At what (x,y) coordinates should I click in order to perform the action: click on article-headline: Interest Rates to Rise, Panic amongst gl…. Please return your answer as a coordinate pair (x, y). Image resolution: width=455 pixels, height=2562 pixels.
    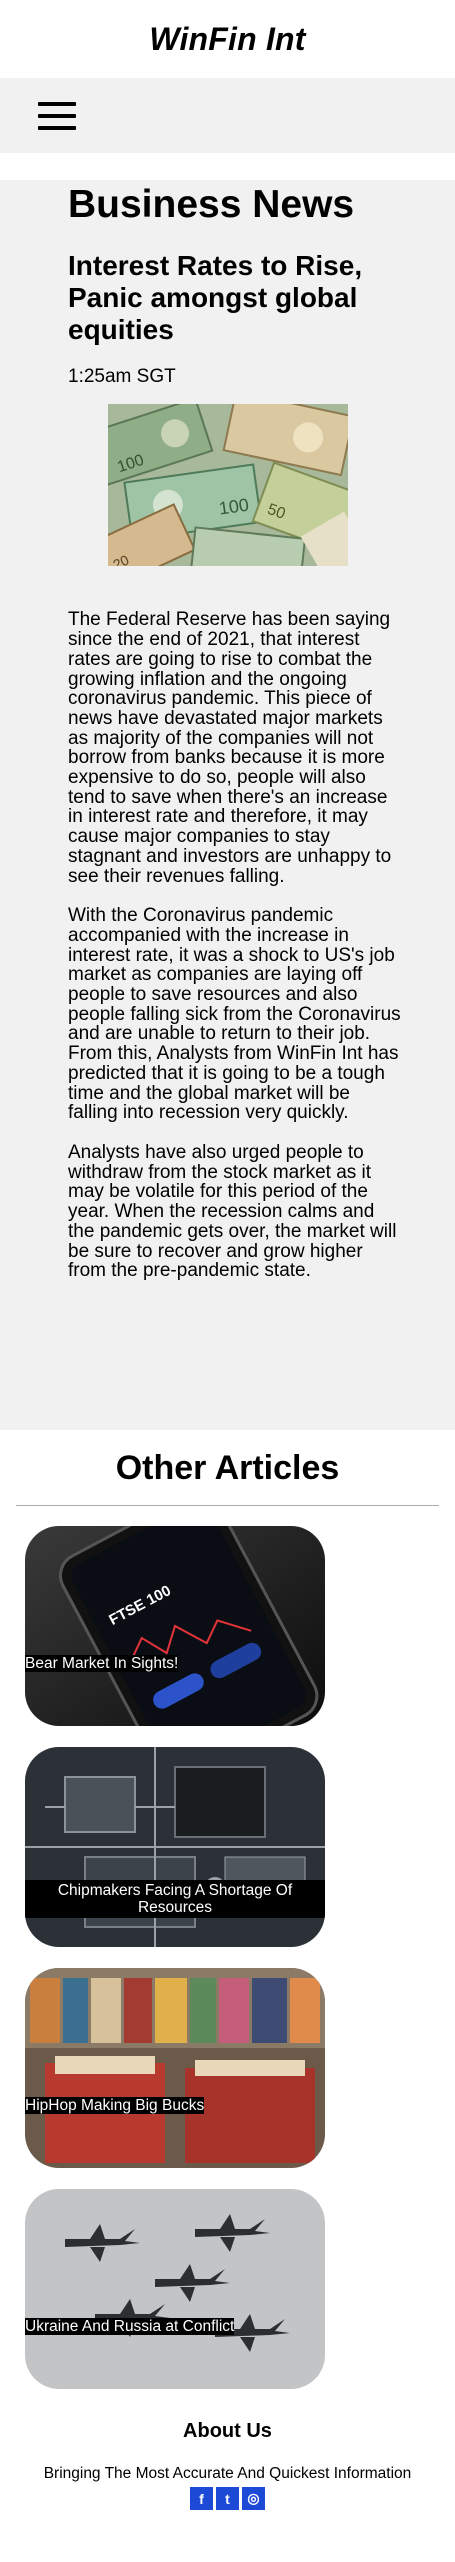
    Looking at the image, I should click on (215, 297).